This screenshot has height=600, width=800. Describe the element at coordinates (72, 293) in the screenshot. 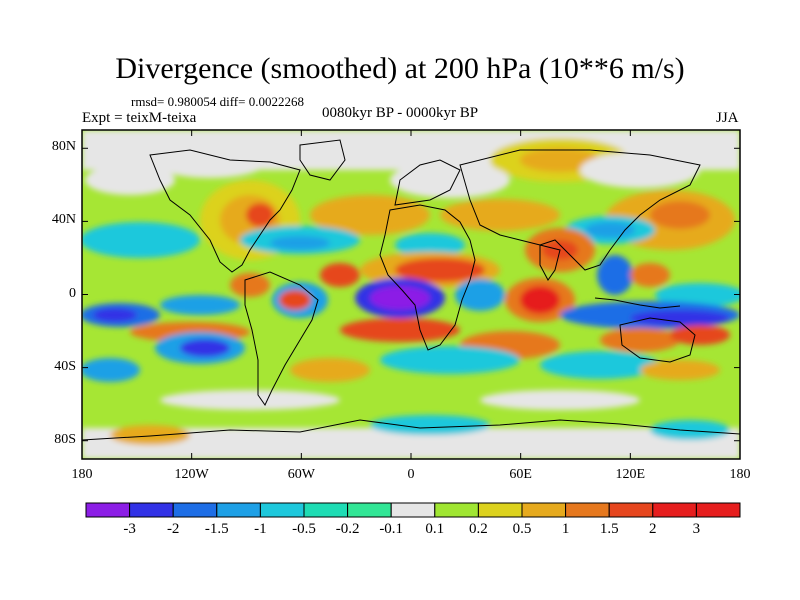

I see `lat-tick-label: 0` at that location.